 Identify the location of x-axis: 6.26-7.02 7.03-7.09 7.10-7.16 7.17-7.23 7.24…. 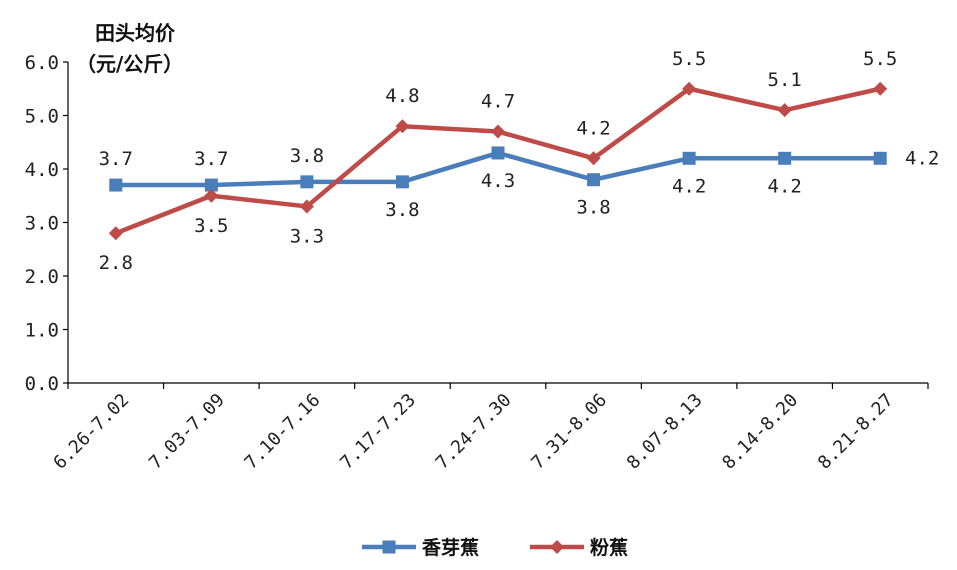
(489, 428).